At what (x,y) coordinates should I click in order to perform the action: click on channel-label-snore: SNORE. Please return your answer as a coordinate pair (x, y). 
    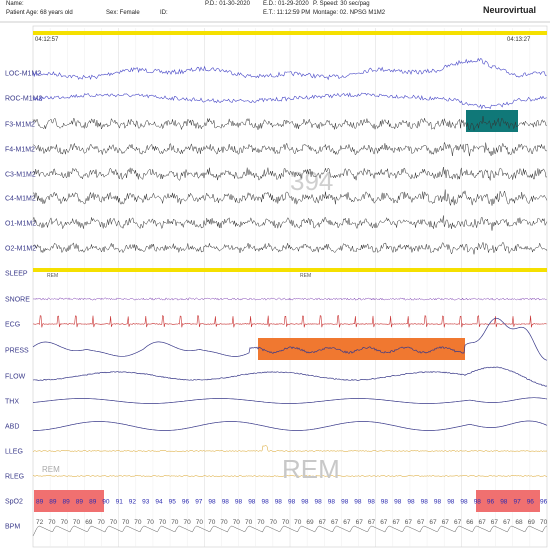
    Looking at the image, I should click on (17, 300).